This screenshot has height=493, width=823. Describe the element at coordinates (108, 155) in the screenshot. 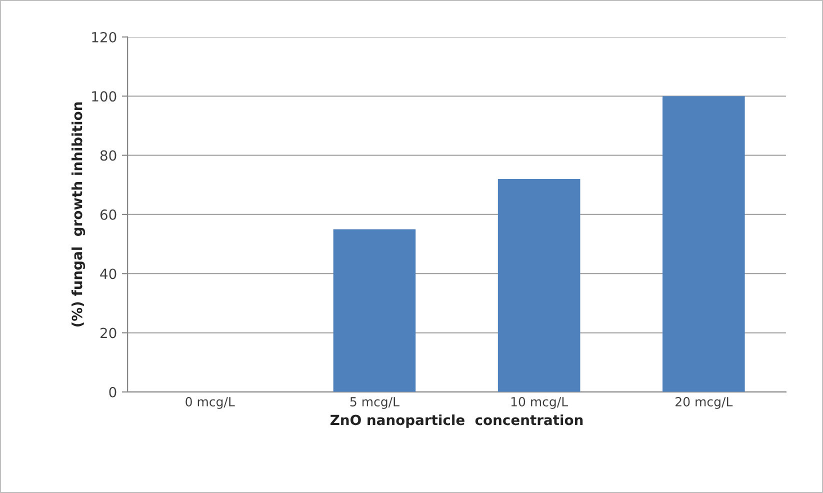

I see `y-tick-label: 80` at that location.